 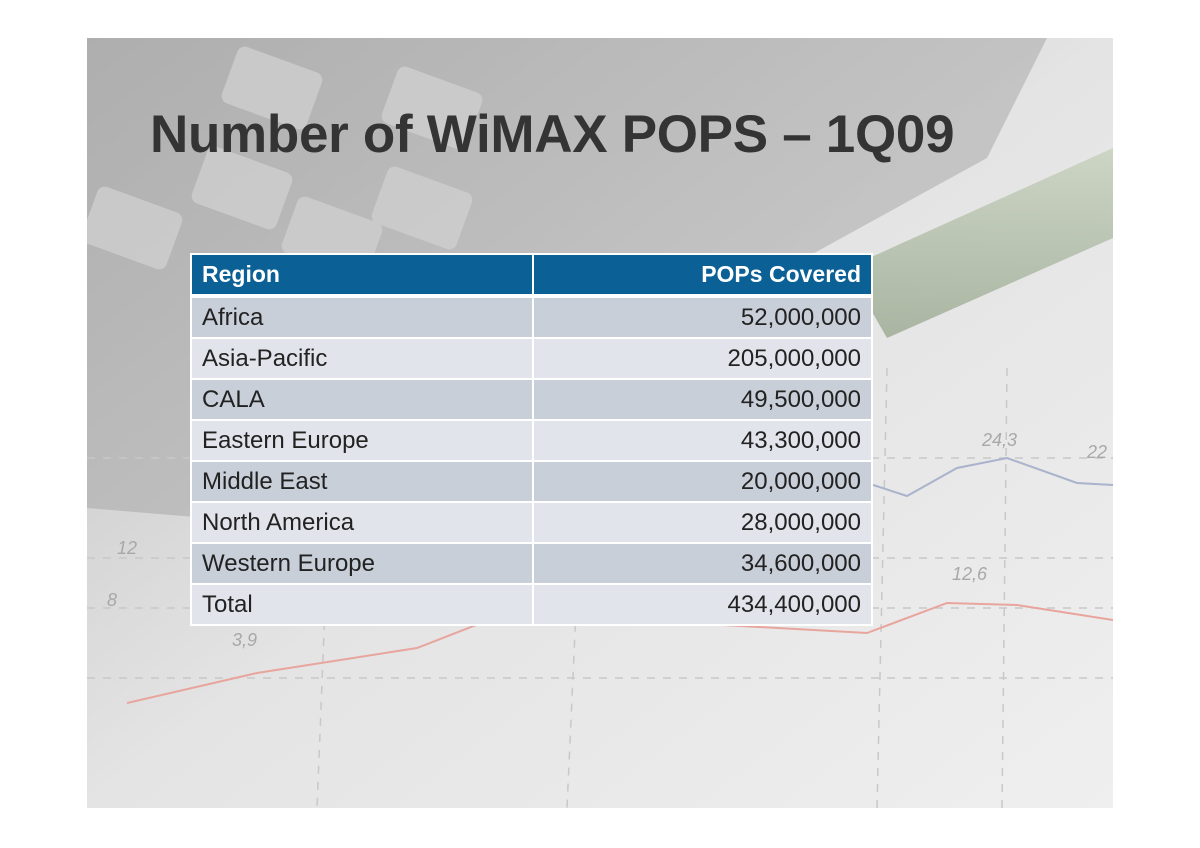 I want to click on pops-cell: 43,300,000, so click(x=702, y=440).